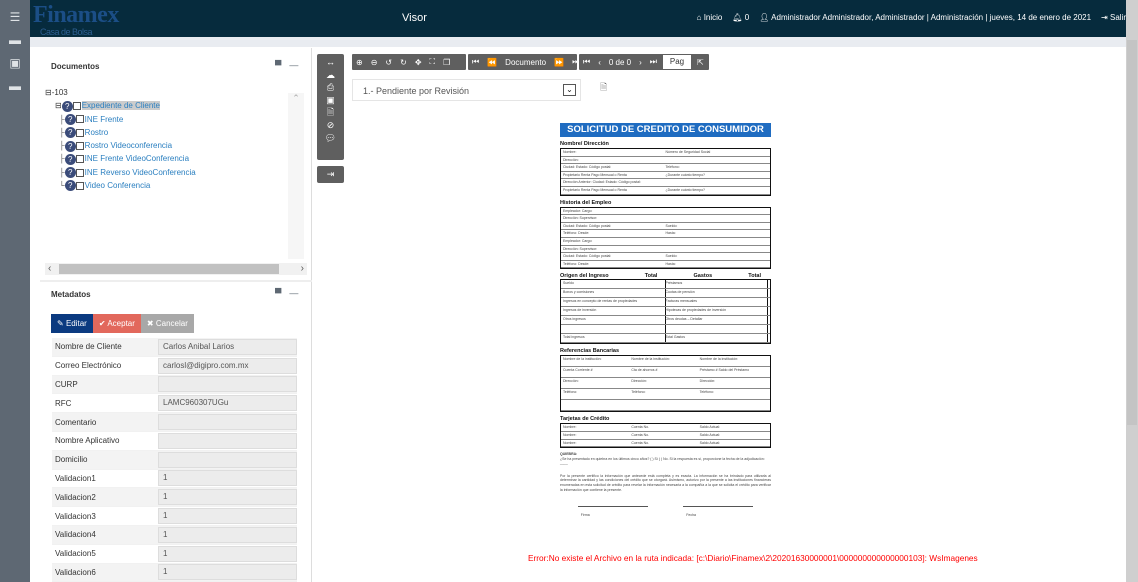  What do you see at coordinates (176, 269) in the screenshot?
I see `tree-hscrollbar: ‹ ›` at bounding box center [176, 269].